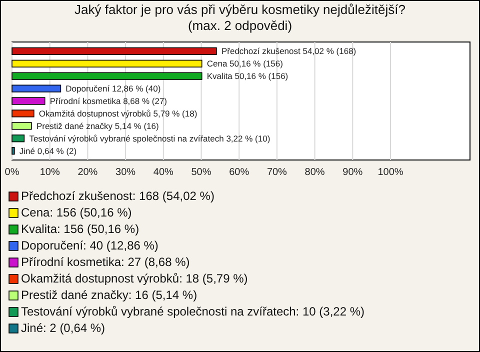 The height and width of the screenshot is (352, 480). Describe the element at coordinates (12, 172) in the screenshot. I see `x-tick-label: 0%` at that location.